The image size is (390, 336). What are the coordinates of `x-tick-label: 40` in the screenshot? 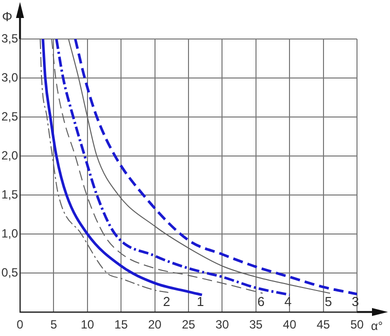 It's located at (289, 325).